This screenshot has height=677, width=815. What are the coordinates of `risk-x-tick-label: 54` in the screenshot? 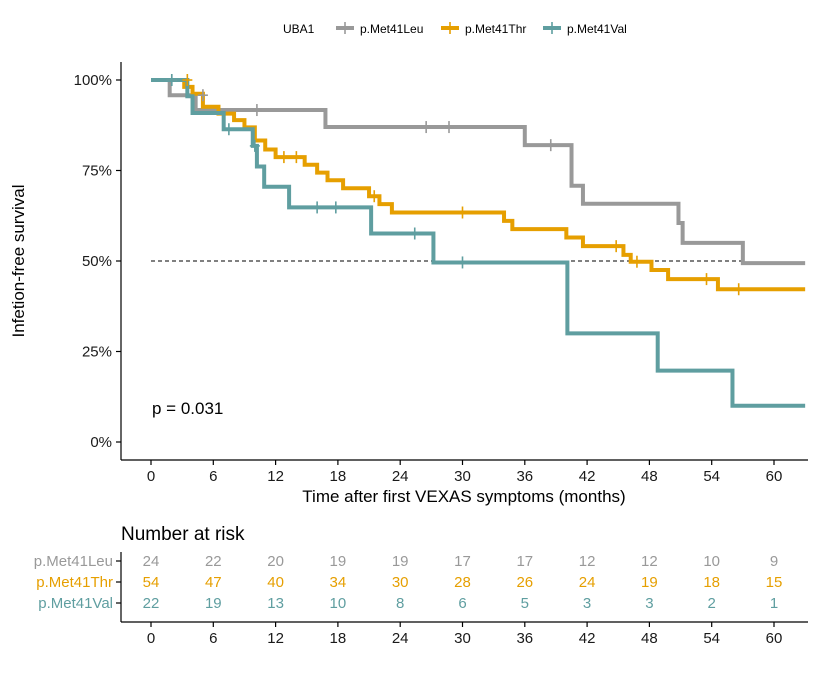 It's located at (711, 638).